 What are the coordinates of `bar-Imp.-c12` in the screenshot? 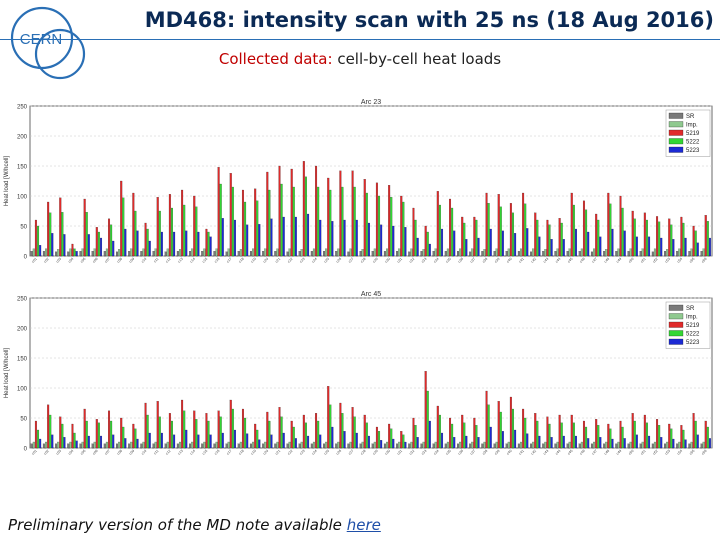 It's located at (167, 445).